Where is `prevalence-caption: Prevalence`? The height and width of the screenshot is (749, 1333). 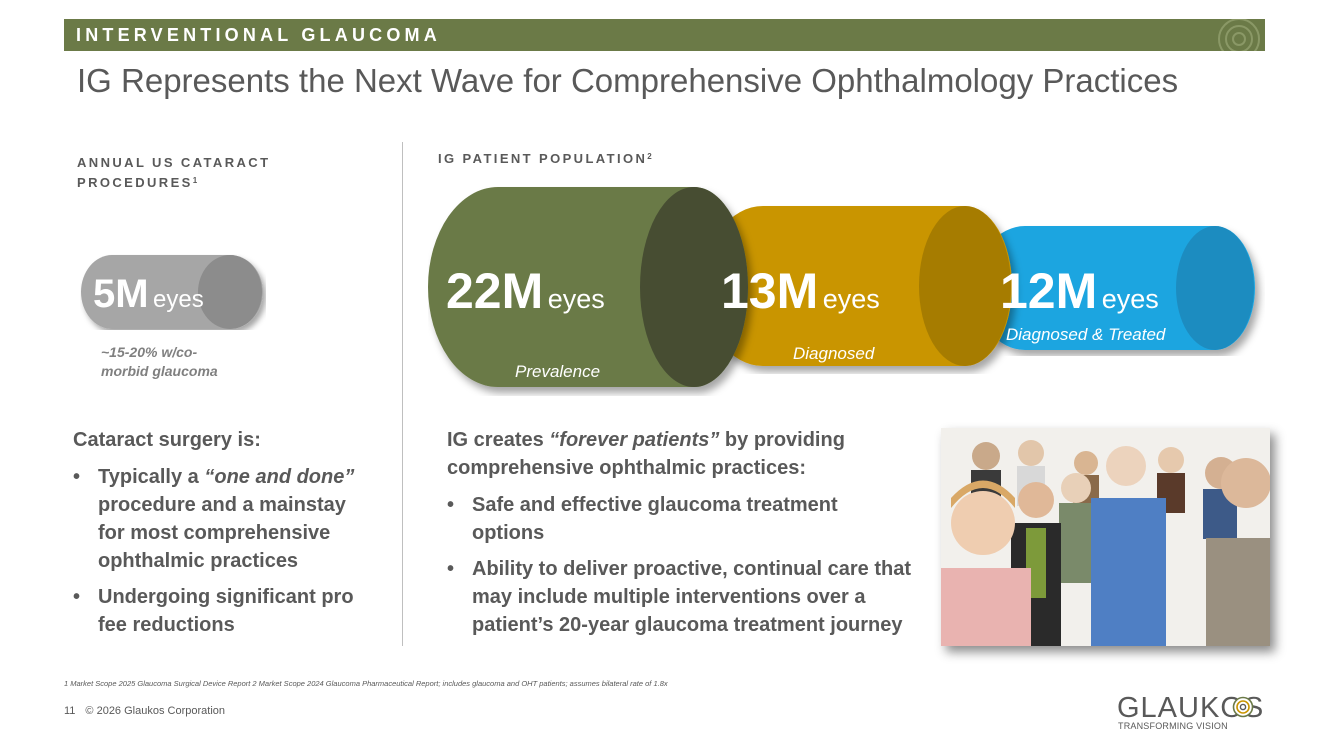
prevalence-caption: Prevalence is located at coordinates (558, 371).